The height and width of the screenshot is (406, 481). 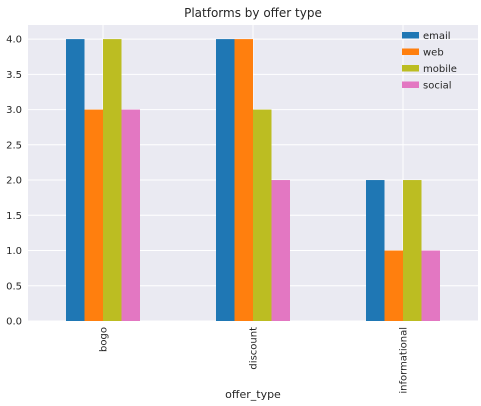 What do you see at coordinates (253, 13) in the screenshot?
I see `chart-title: Platforms by offer type` at bounding box center [253, 13].